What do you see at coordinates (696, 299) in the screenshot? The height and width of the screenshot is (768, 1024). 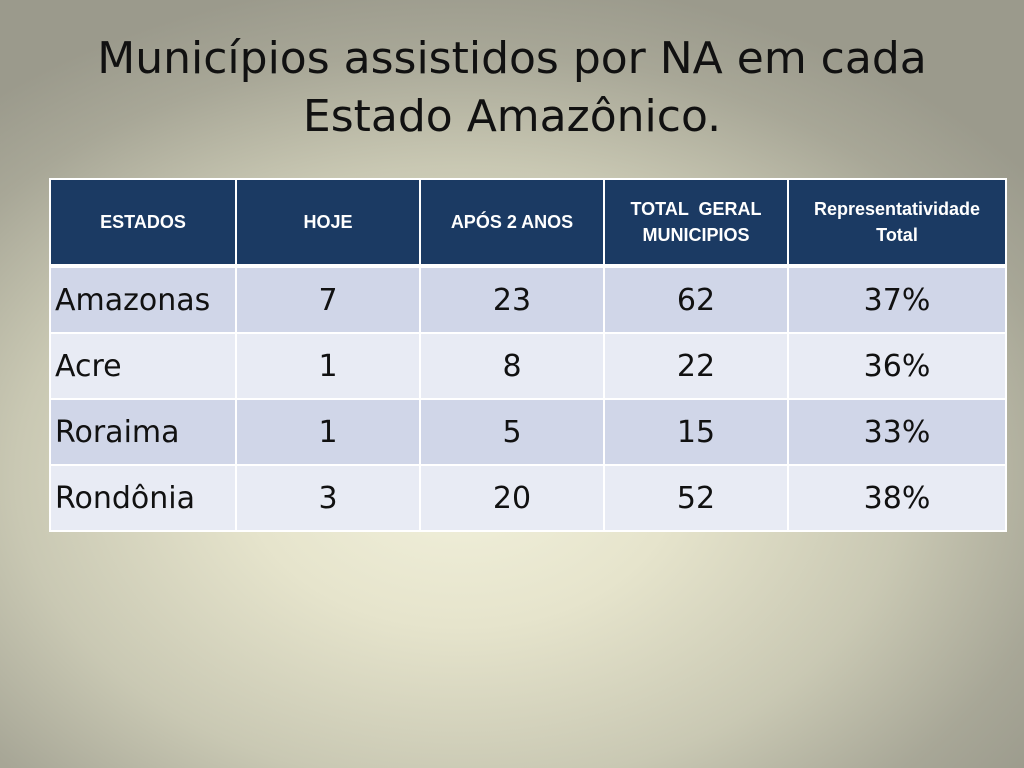 I see `cell-total: 62` at bounding box center [696, 299].